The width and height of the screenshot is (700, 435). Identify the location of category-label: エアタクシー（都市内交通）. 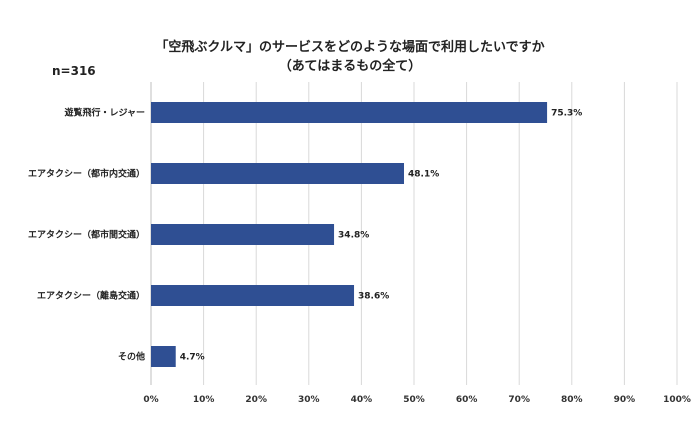
(86, 174).